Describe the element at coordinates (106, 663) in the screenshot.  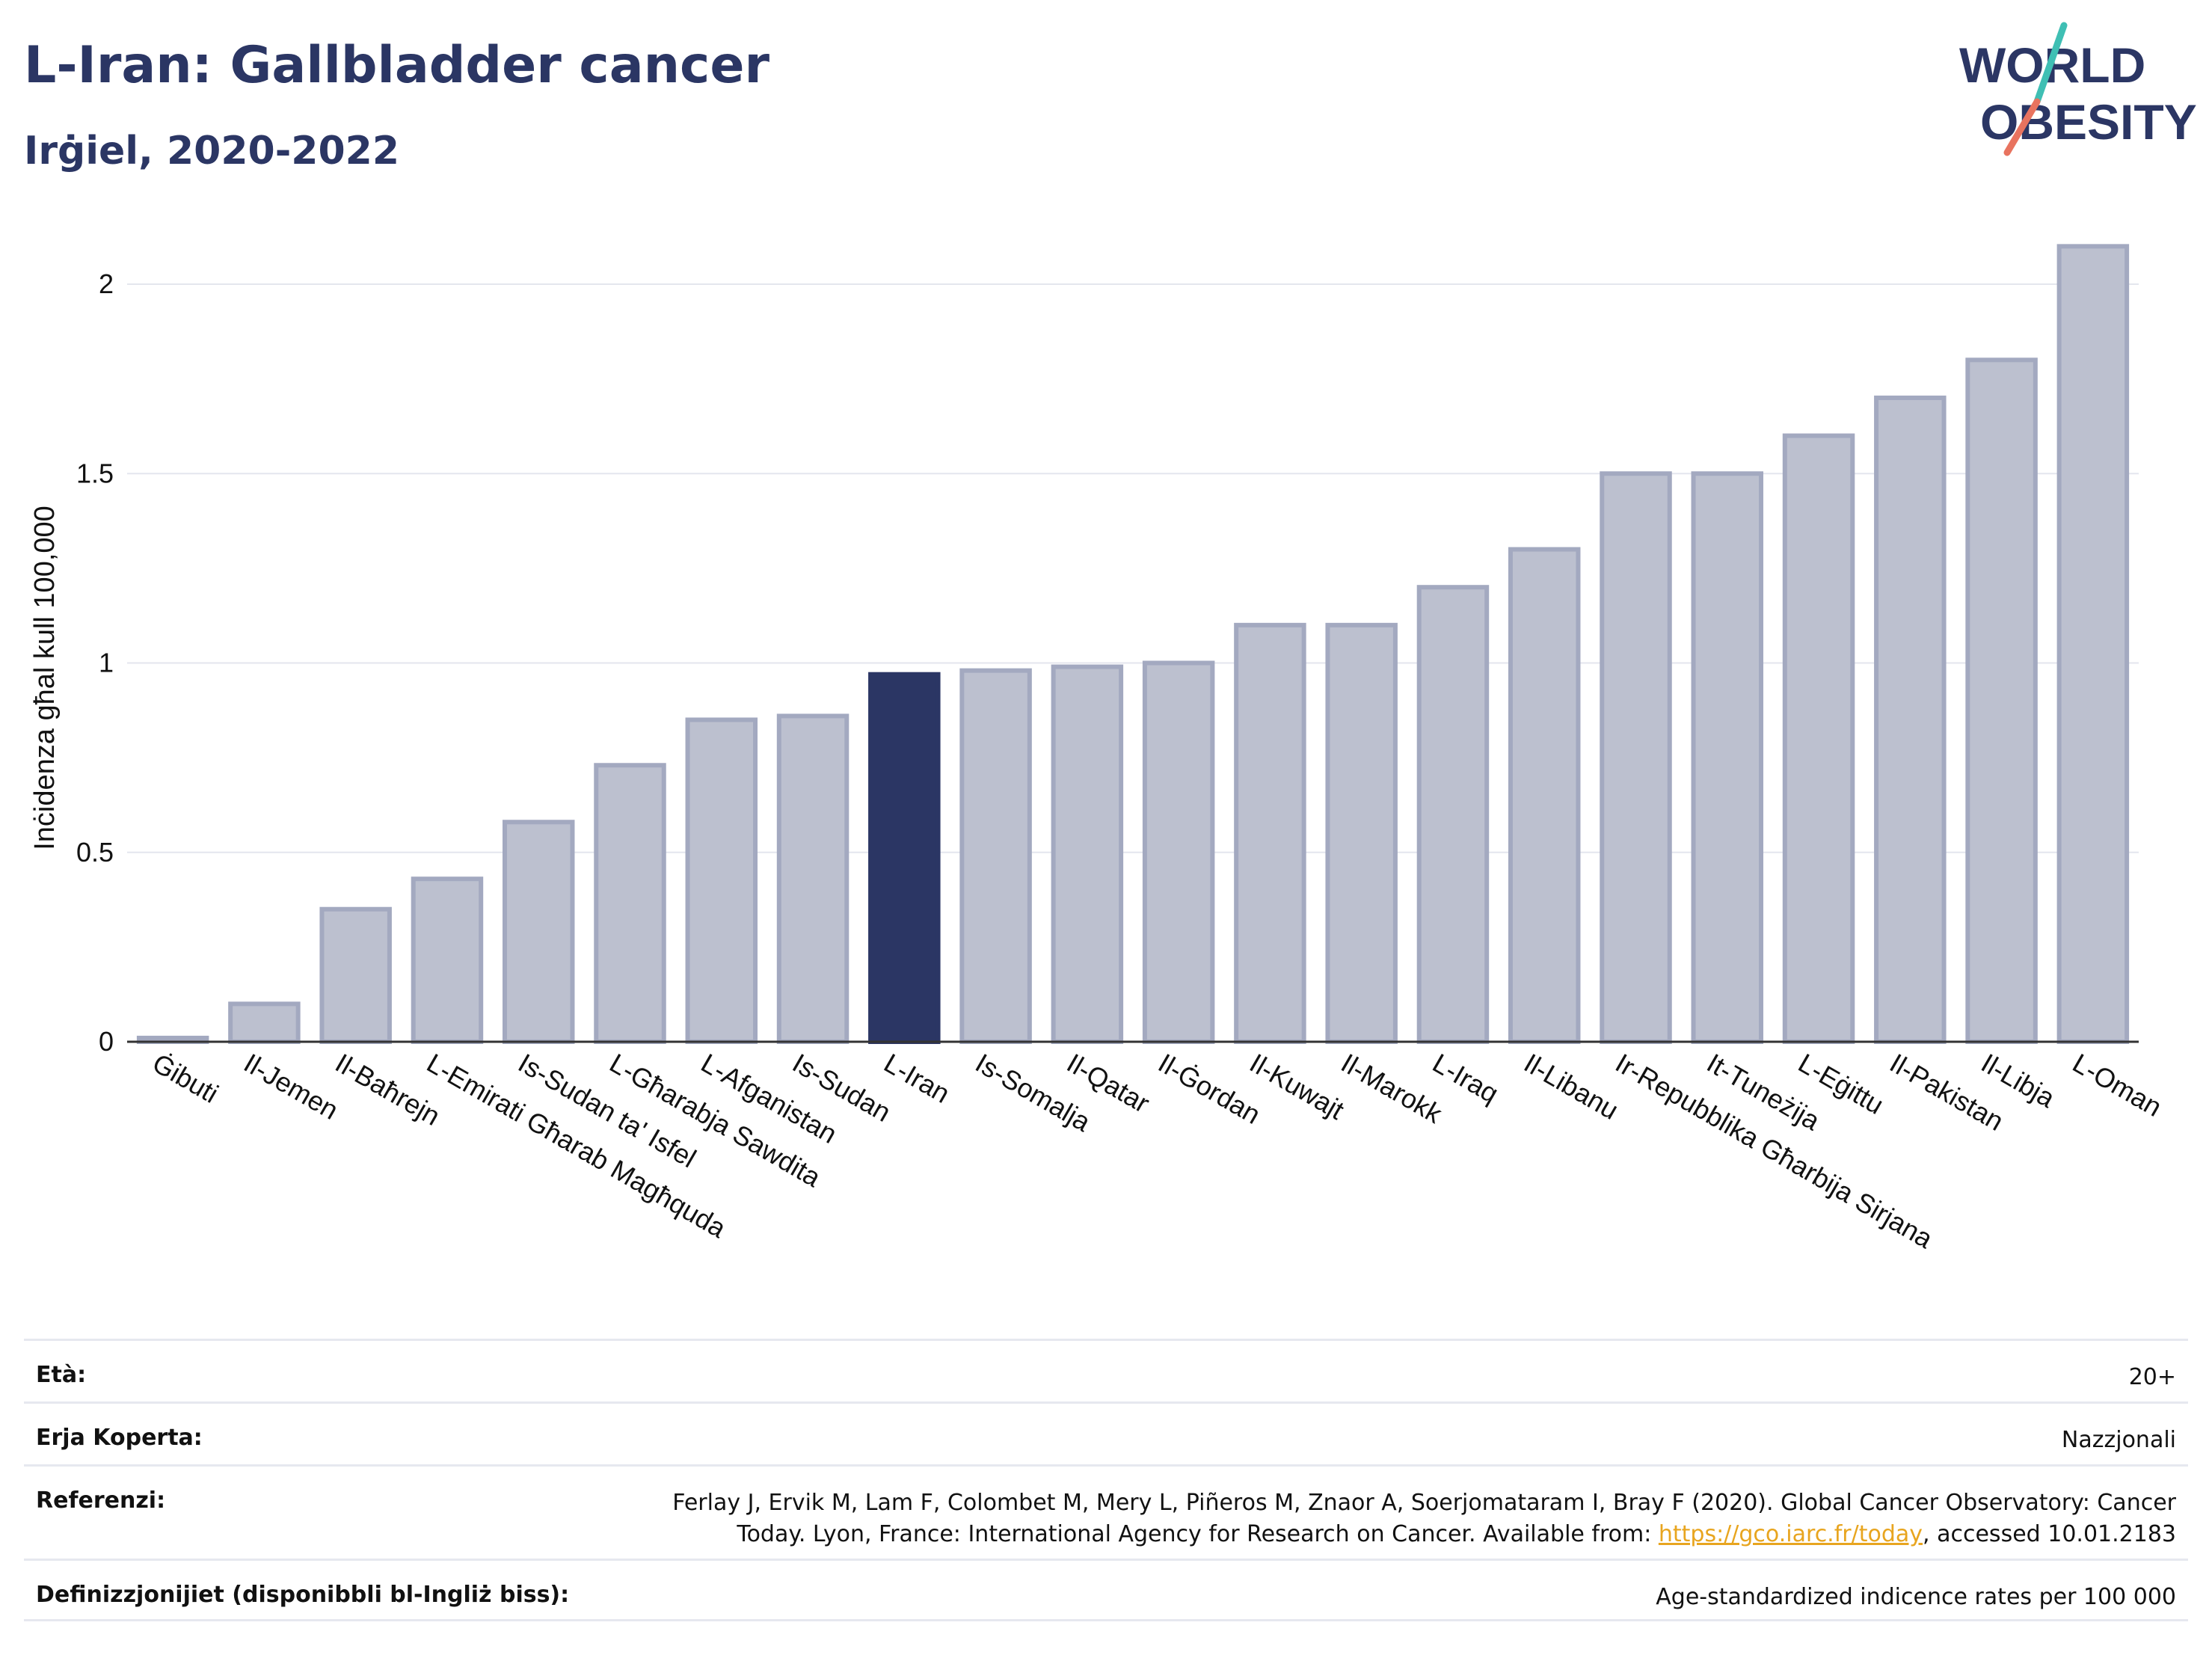
I see `y-tick-label: 1` at that location.